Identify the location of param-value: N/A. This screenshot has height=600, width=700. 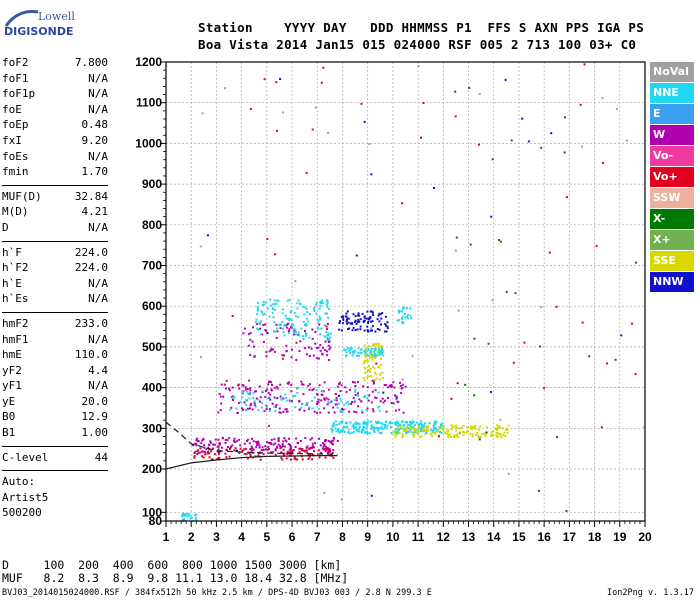
(98, 283).